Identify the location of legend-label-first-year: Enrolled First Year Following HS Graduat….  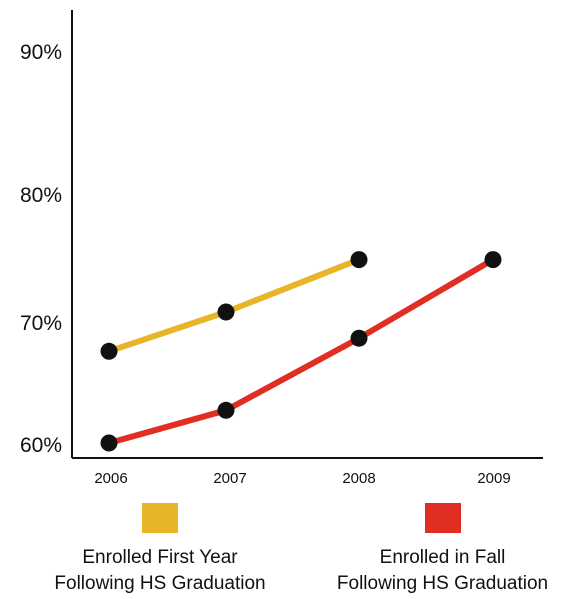
(160, 571).